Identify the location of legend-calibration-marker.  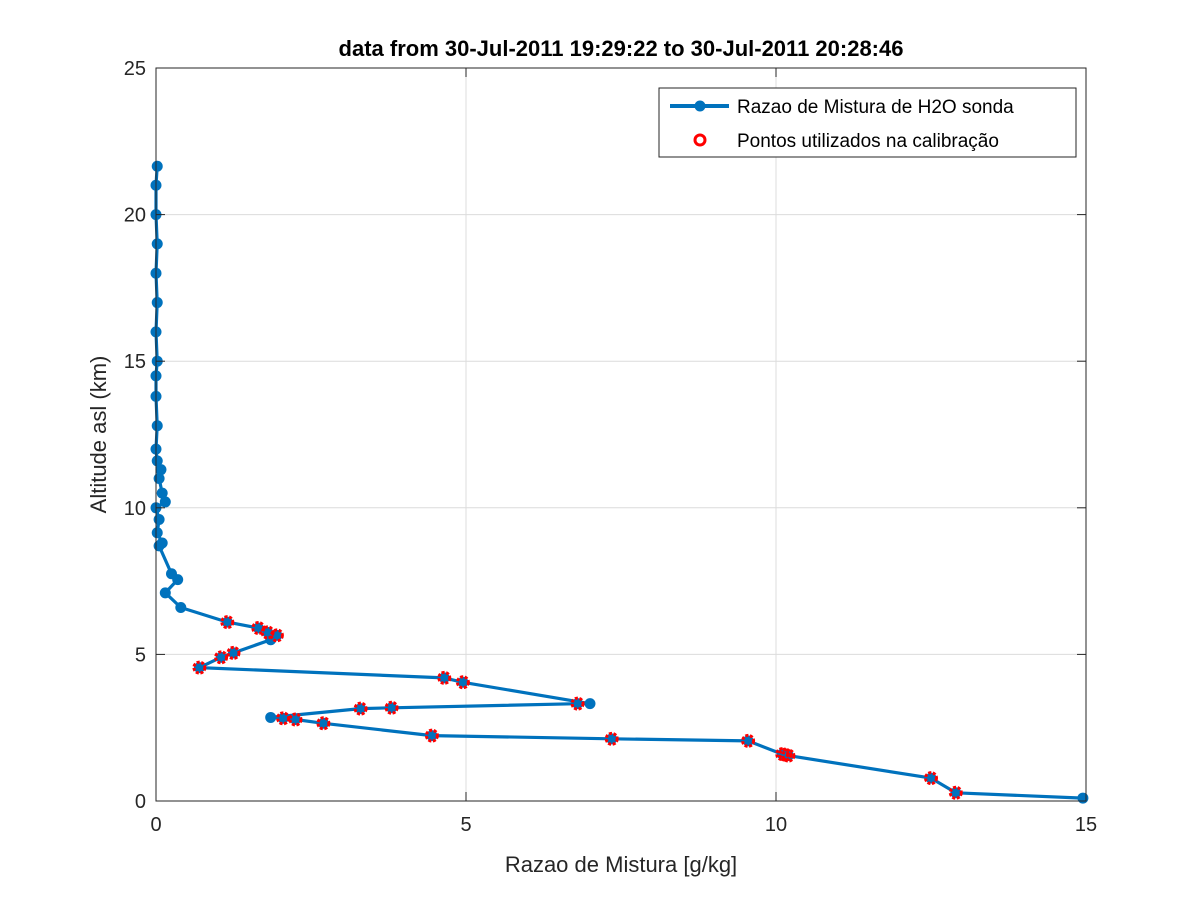
(700, 140).